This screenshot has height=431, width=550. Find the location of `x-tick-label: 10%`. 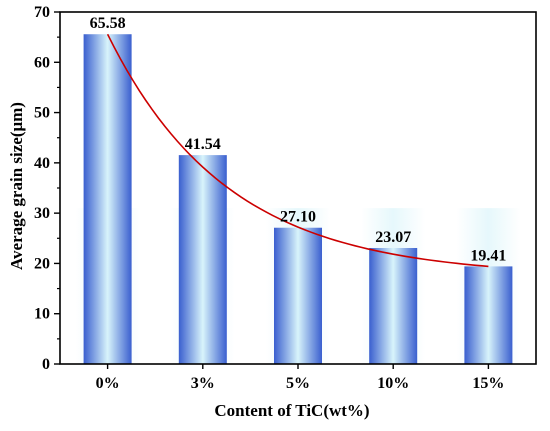

x-tick-label: 10% is located at coordinates (393, 383).